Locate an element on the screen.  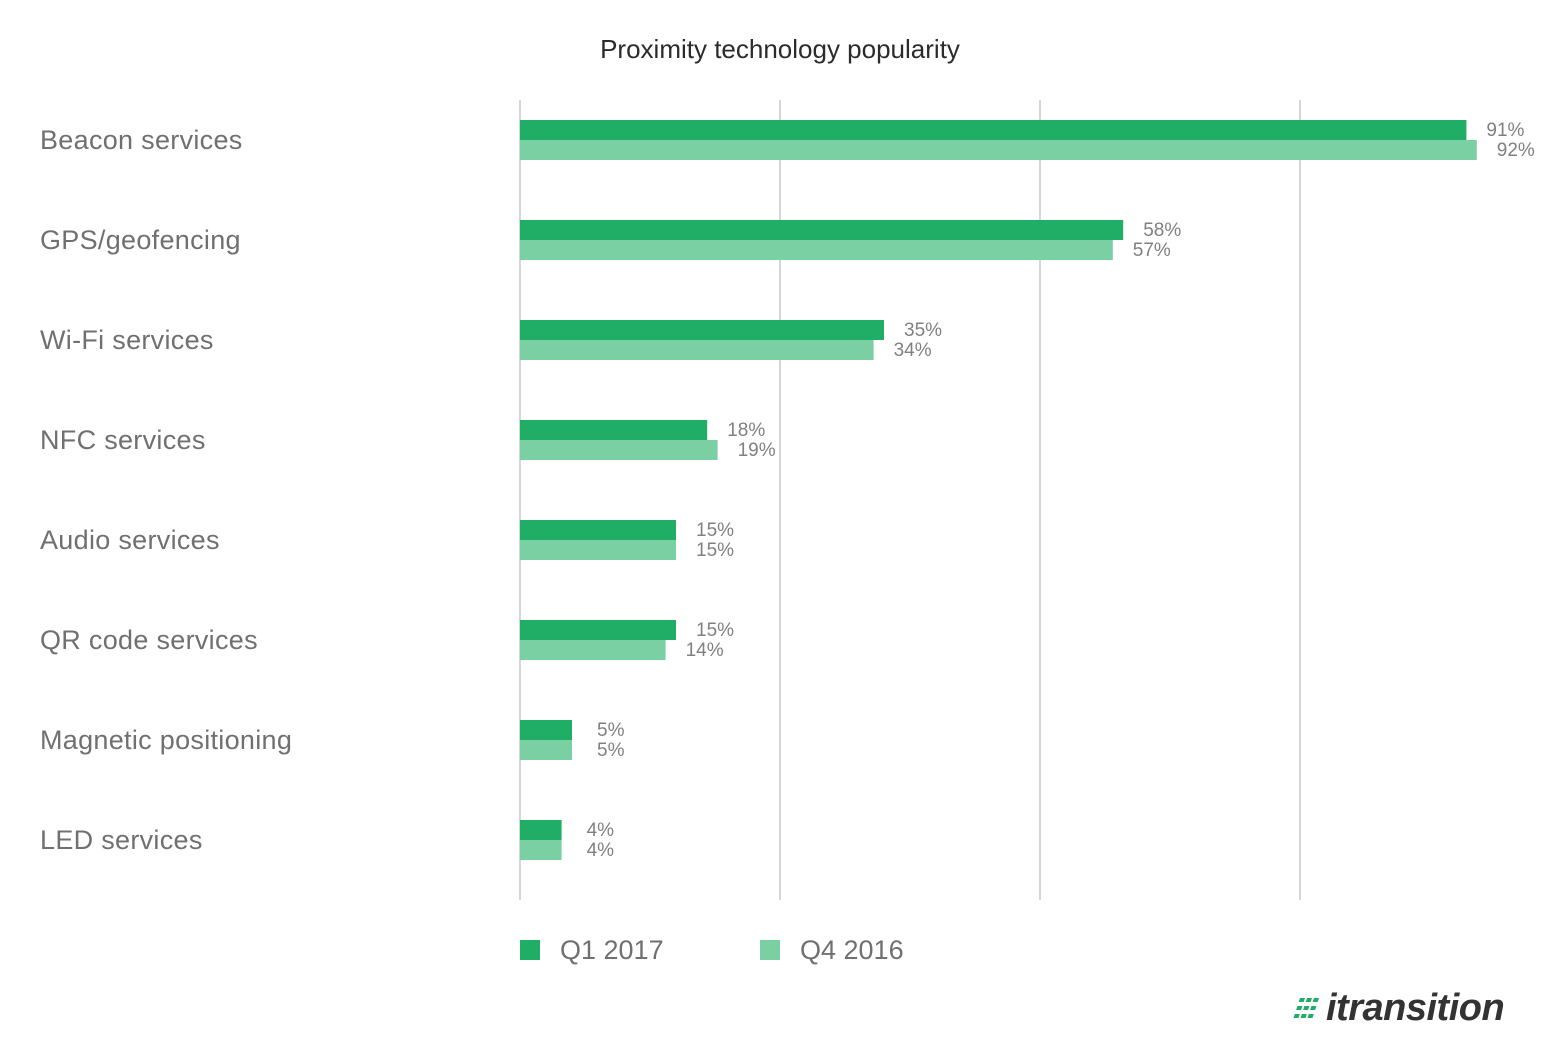
legend-item: Q4 2016 is located at coordinates (832, 950).